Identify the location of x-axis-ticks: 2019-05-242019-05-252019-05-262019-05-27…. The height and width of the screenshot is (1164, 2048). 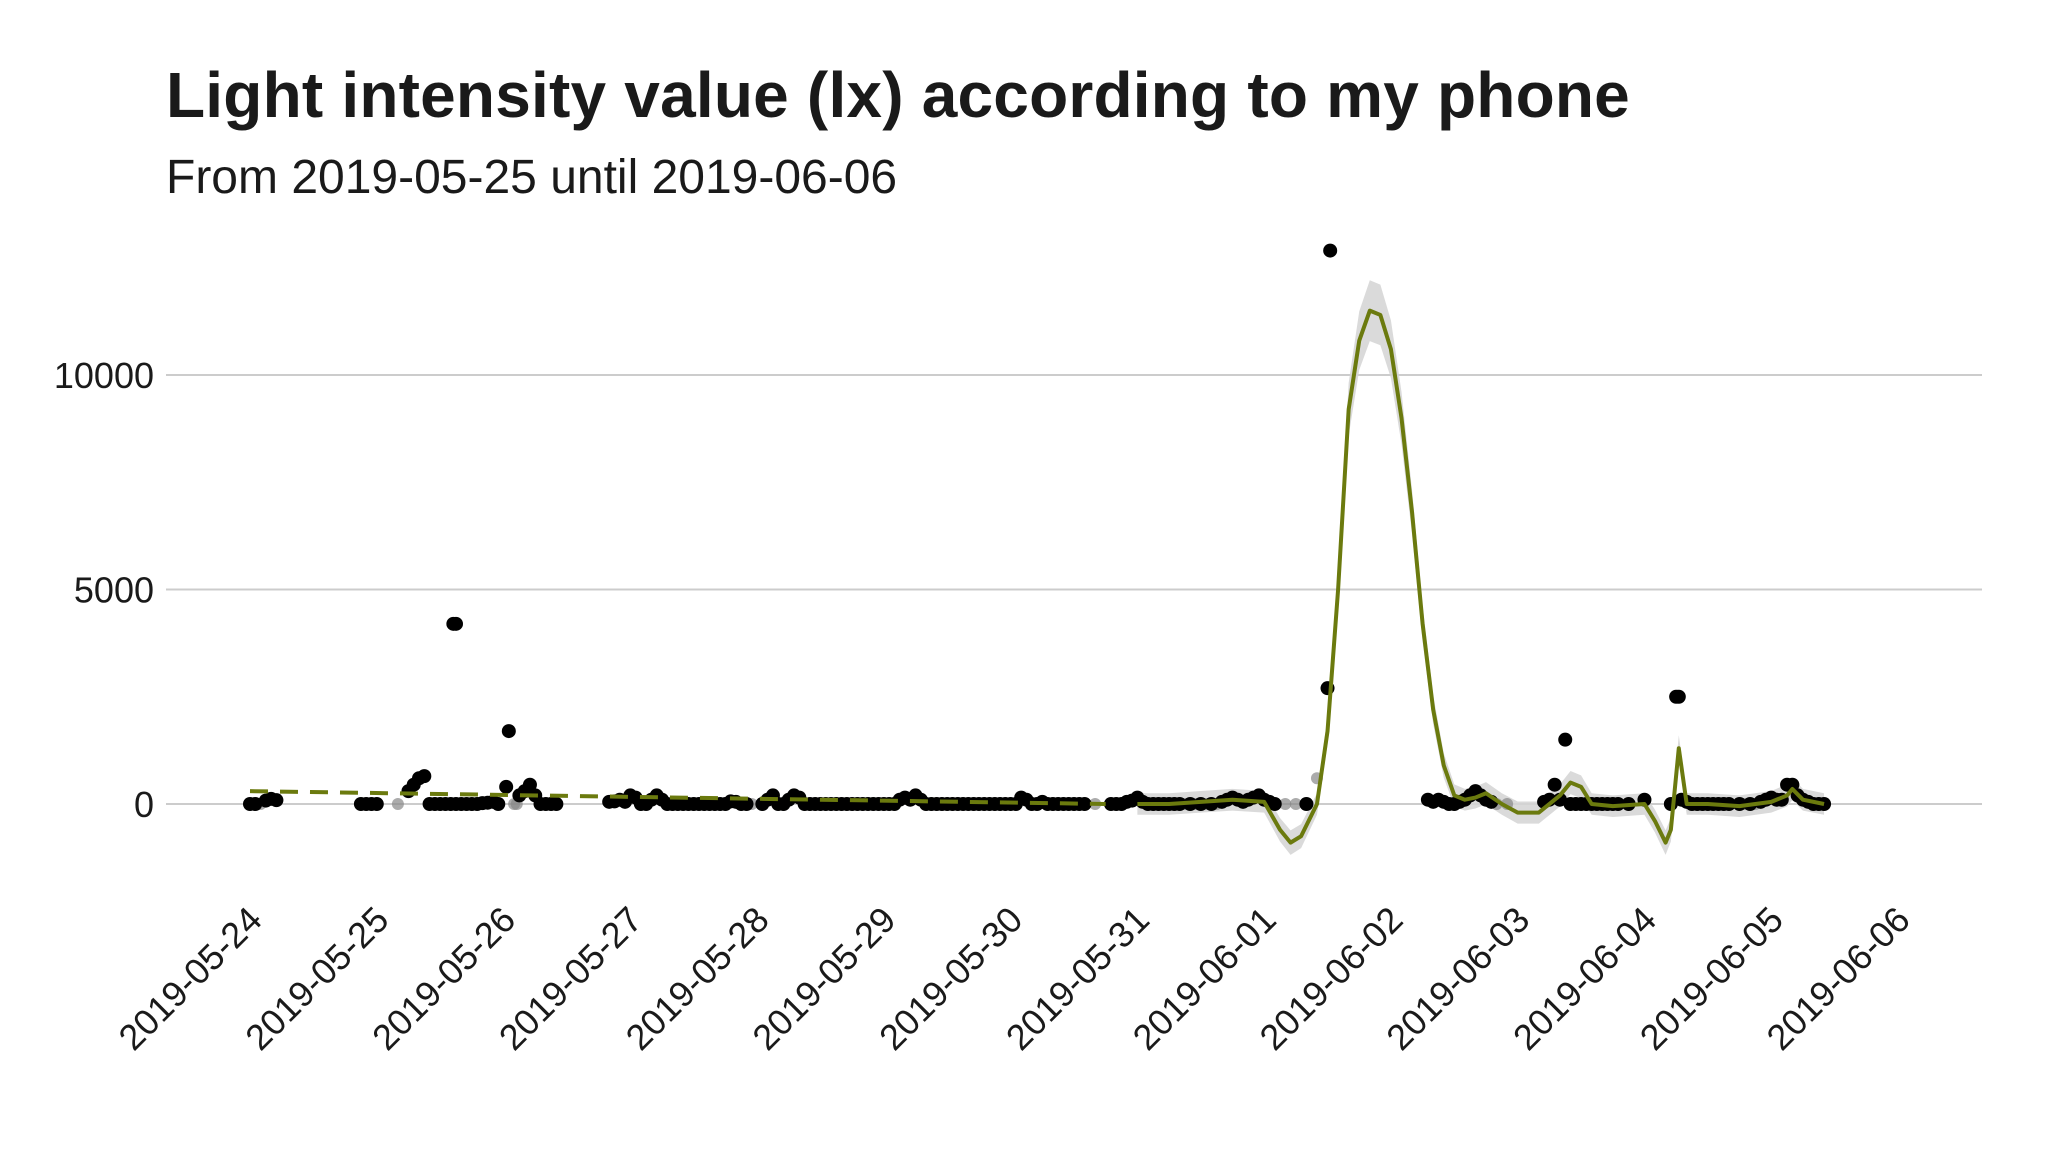
(1013, 978).